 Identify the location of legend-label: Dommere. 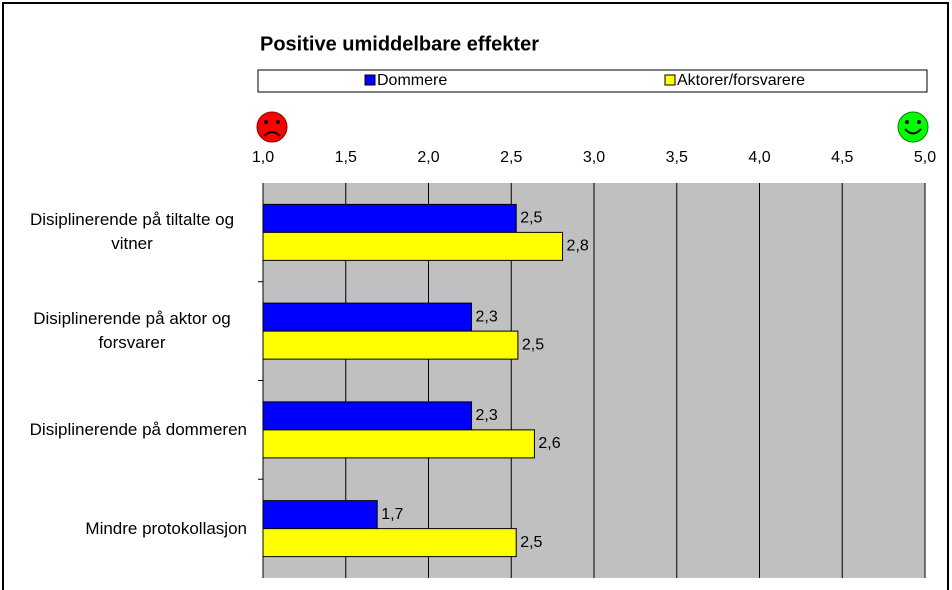
(412, 80).